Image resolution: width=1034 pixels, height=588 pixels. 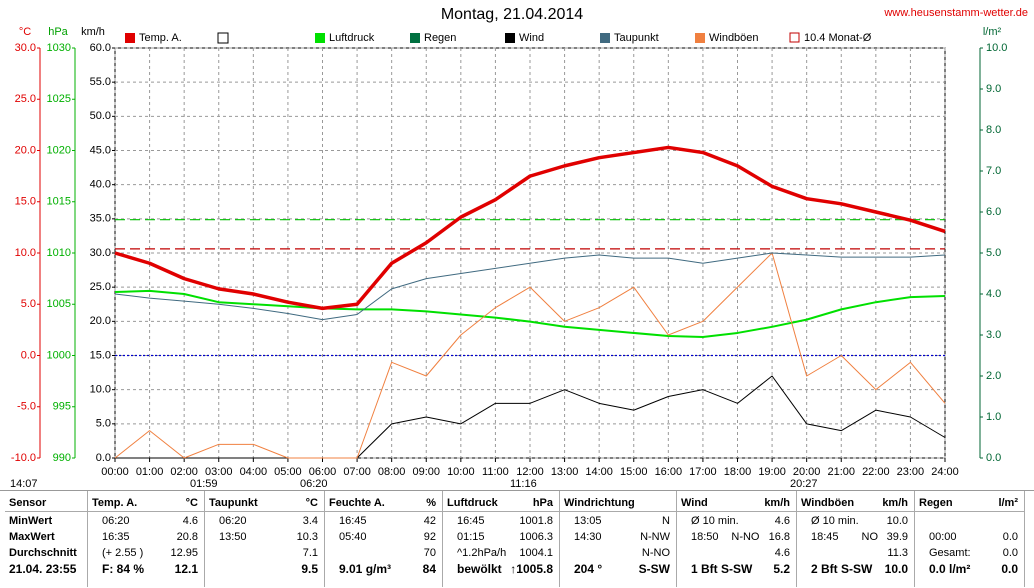 What do you see at coordinates (103, 424) in the screenshot?
I see `y-tick-label: 5.0` at bounding box center [103, 424].